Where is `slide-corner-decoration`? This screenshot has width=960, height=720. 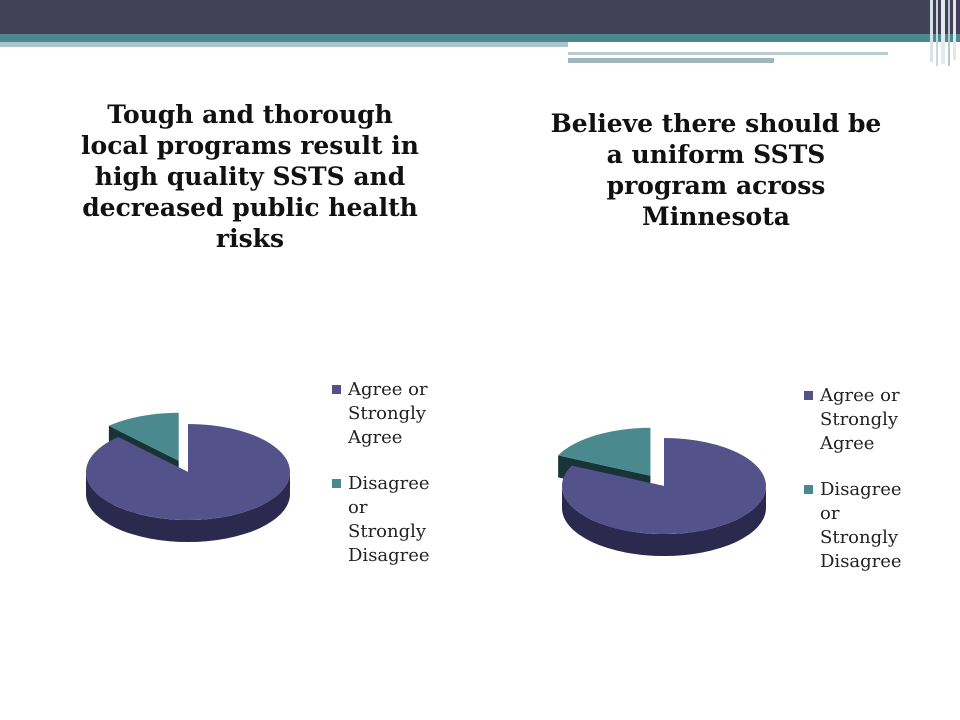
slide-corner-decoration is located at coordinates (943, 33).